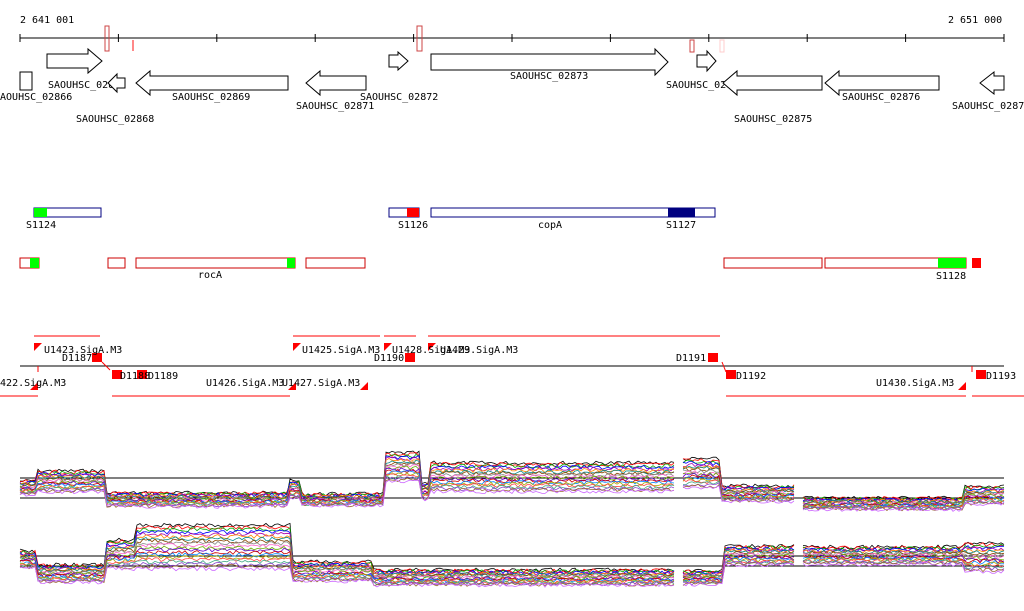 This screenshot has width=1024, height=611. I want to click on tu-label: U1422.SigA.M3, so click(33, 383).